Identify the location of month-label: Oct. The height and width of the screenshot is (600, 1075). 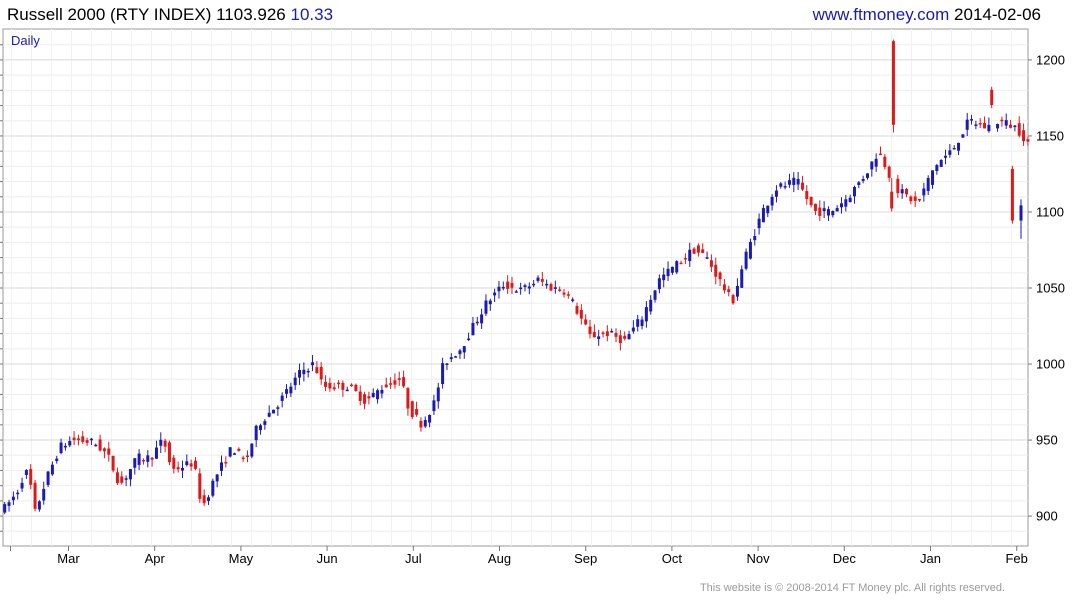
(672, 558).